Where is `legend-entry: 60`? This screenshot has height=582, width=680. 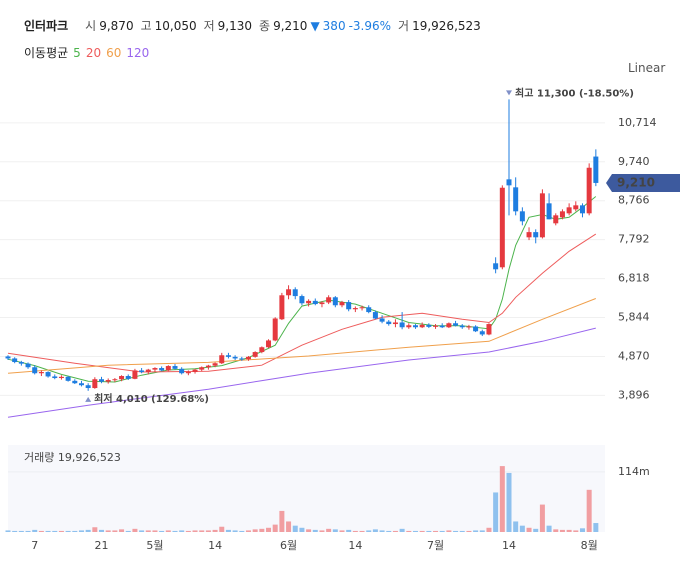
legend-entry: 60 is located at coordinates (114, 53).